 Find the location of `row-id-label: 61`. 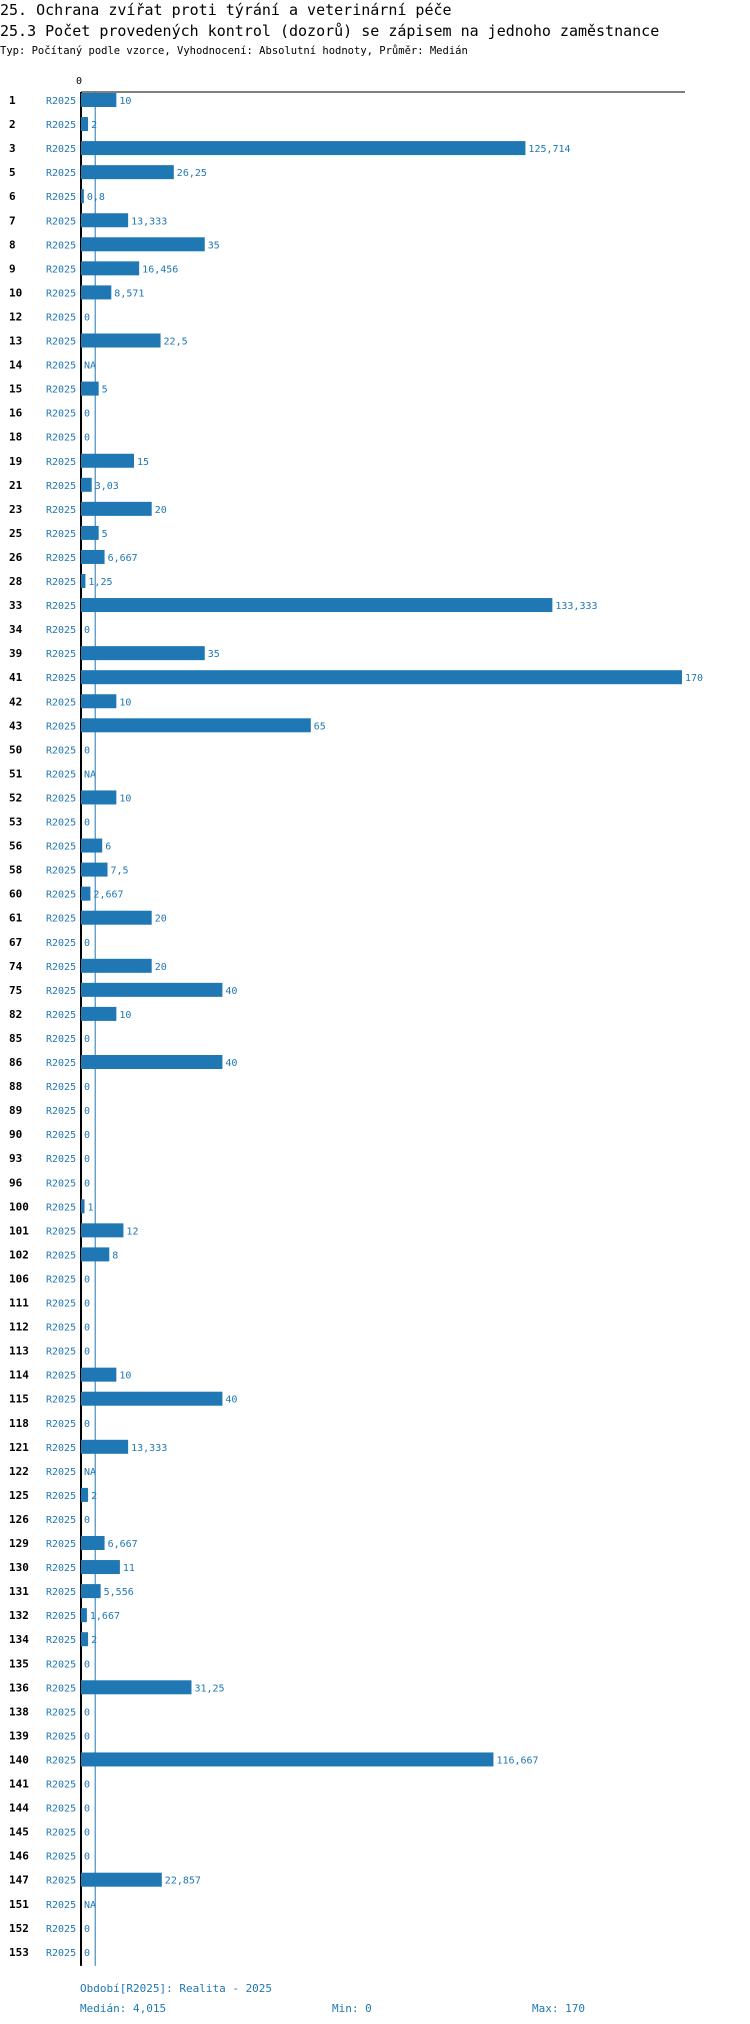

row-id-label: 61 is located at coordinates (16, 918).